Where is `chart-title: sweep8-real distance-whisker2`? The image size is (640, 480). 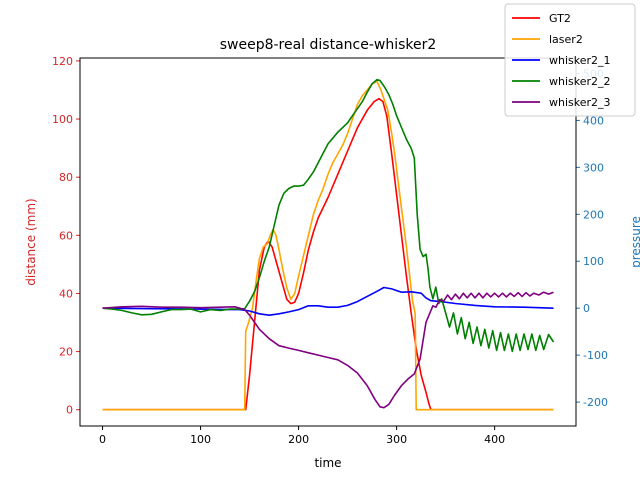
chart-title: sweep8-real distance-whisker2 is located at coordinates (328, 45).